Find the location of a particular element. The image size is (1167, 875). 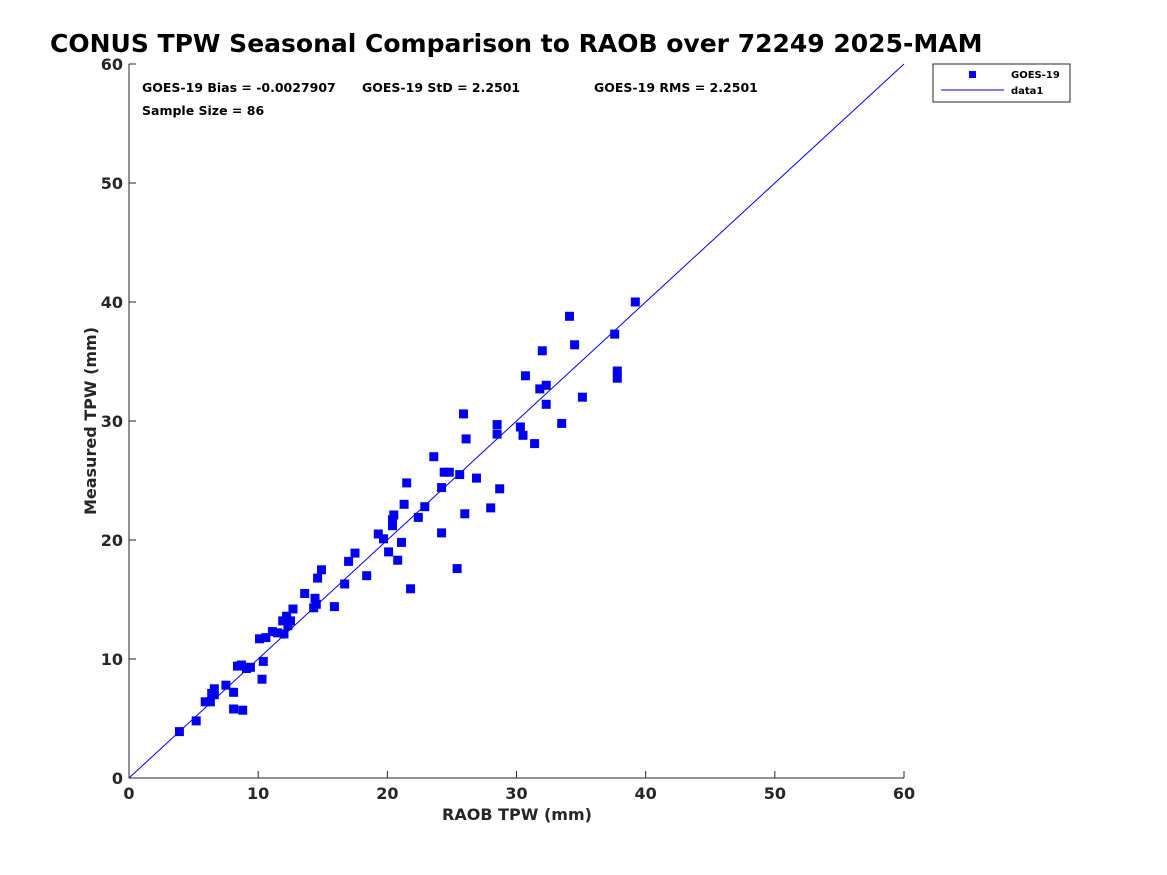

x-tick-label: 50 is located at coordinates (775, 793).